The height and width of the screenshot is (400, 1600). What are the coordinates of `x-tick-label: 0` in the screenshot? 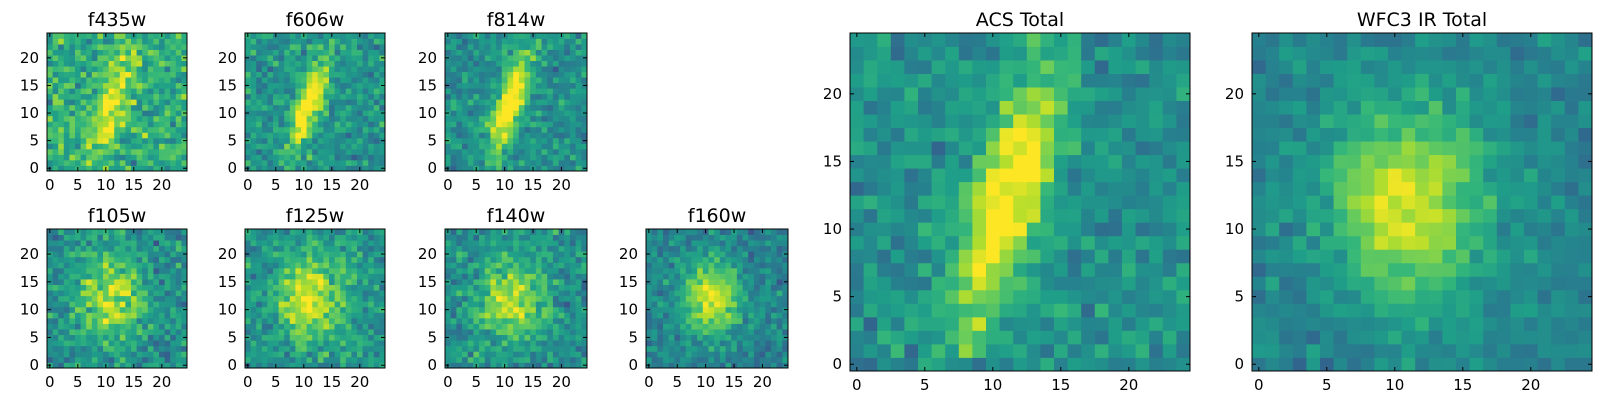 It's located at (248, 382).